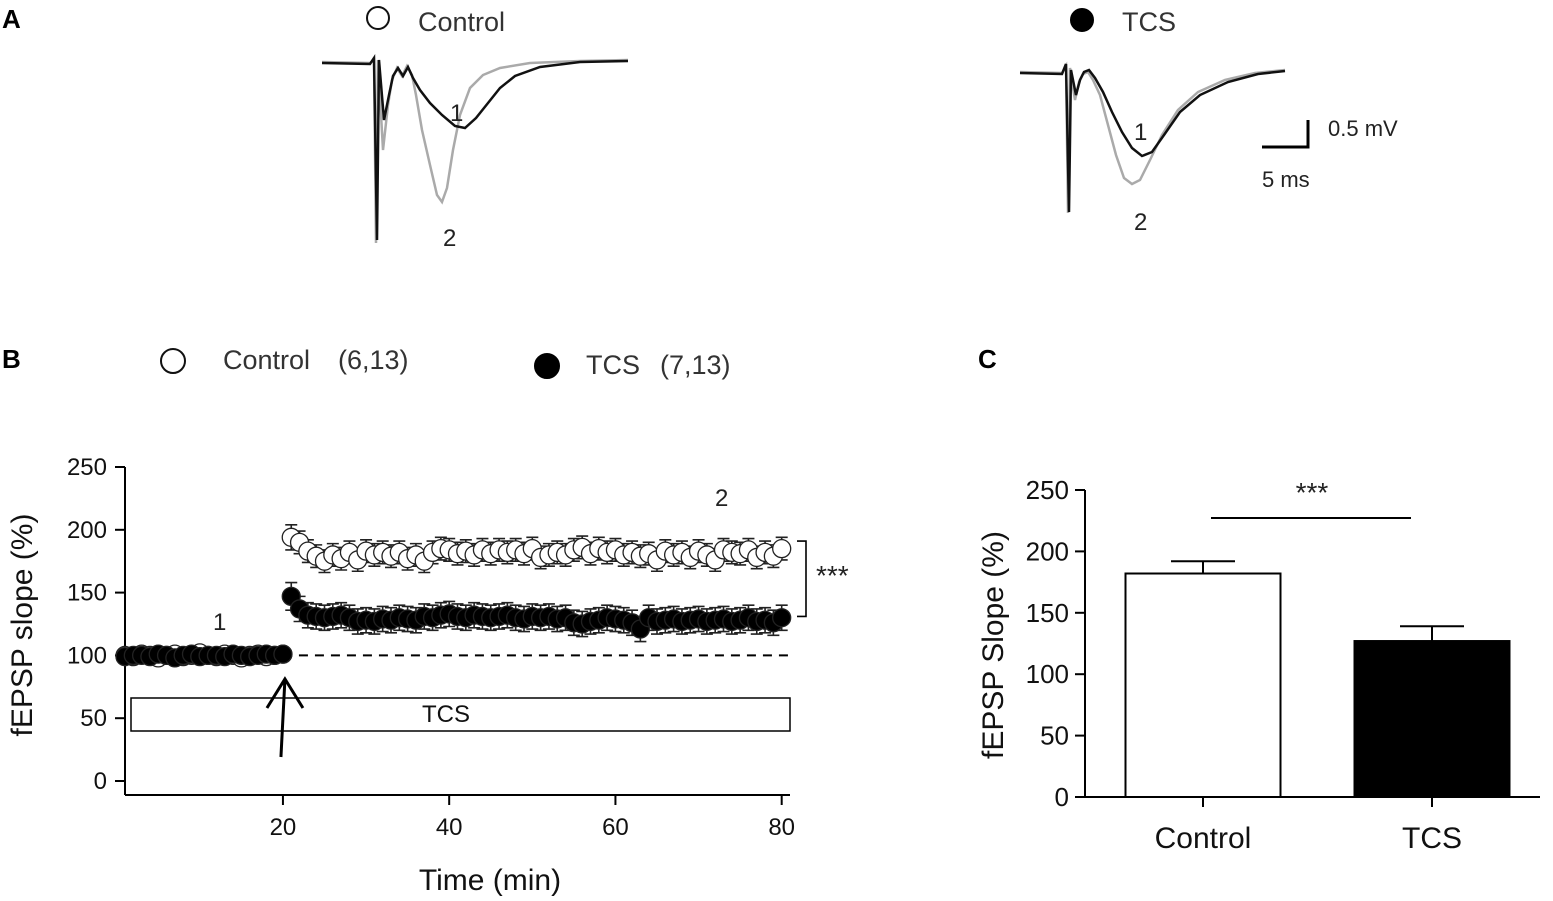 The width and height of the screenshot is (1553, 901). Describe the element at coordinates (615, 827) in the screenshot. I see `panel-b-x-tick-label: 60` at that location.